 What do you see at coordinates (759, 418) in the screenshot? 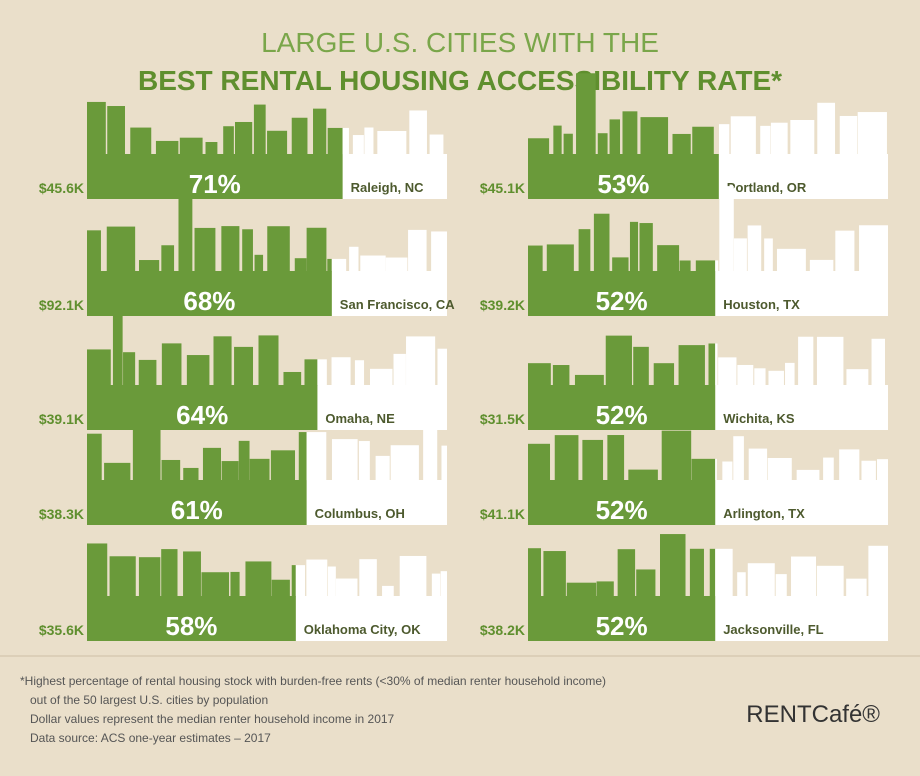
I see `city-label: Wichita, KS` at bounding box center [759, 418].